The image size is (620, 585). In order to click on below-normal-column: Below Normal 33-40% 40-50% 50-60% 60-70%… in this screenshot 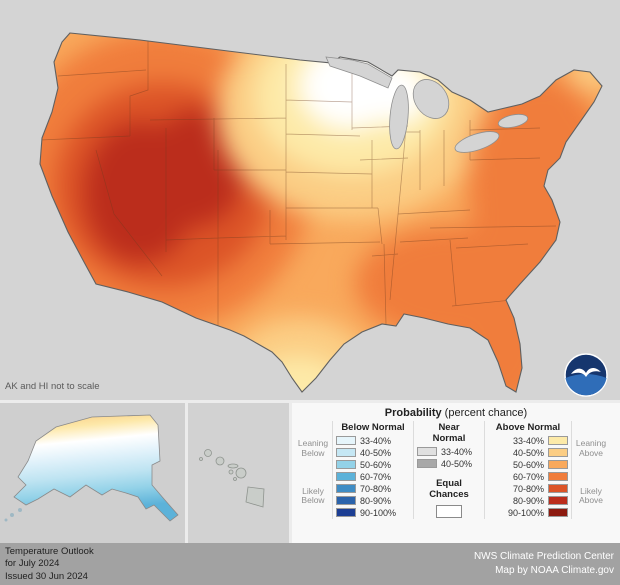, I will do `click(372, 470)`.